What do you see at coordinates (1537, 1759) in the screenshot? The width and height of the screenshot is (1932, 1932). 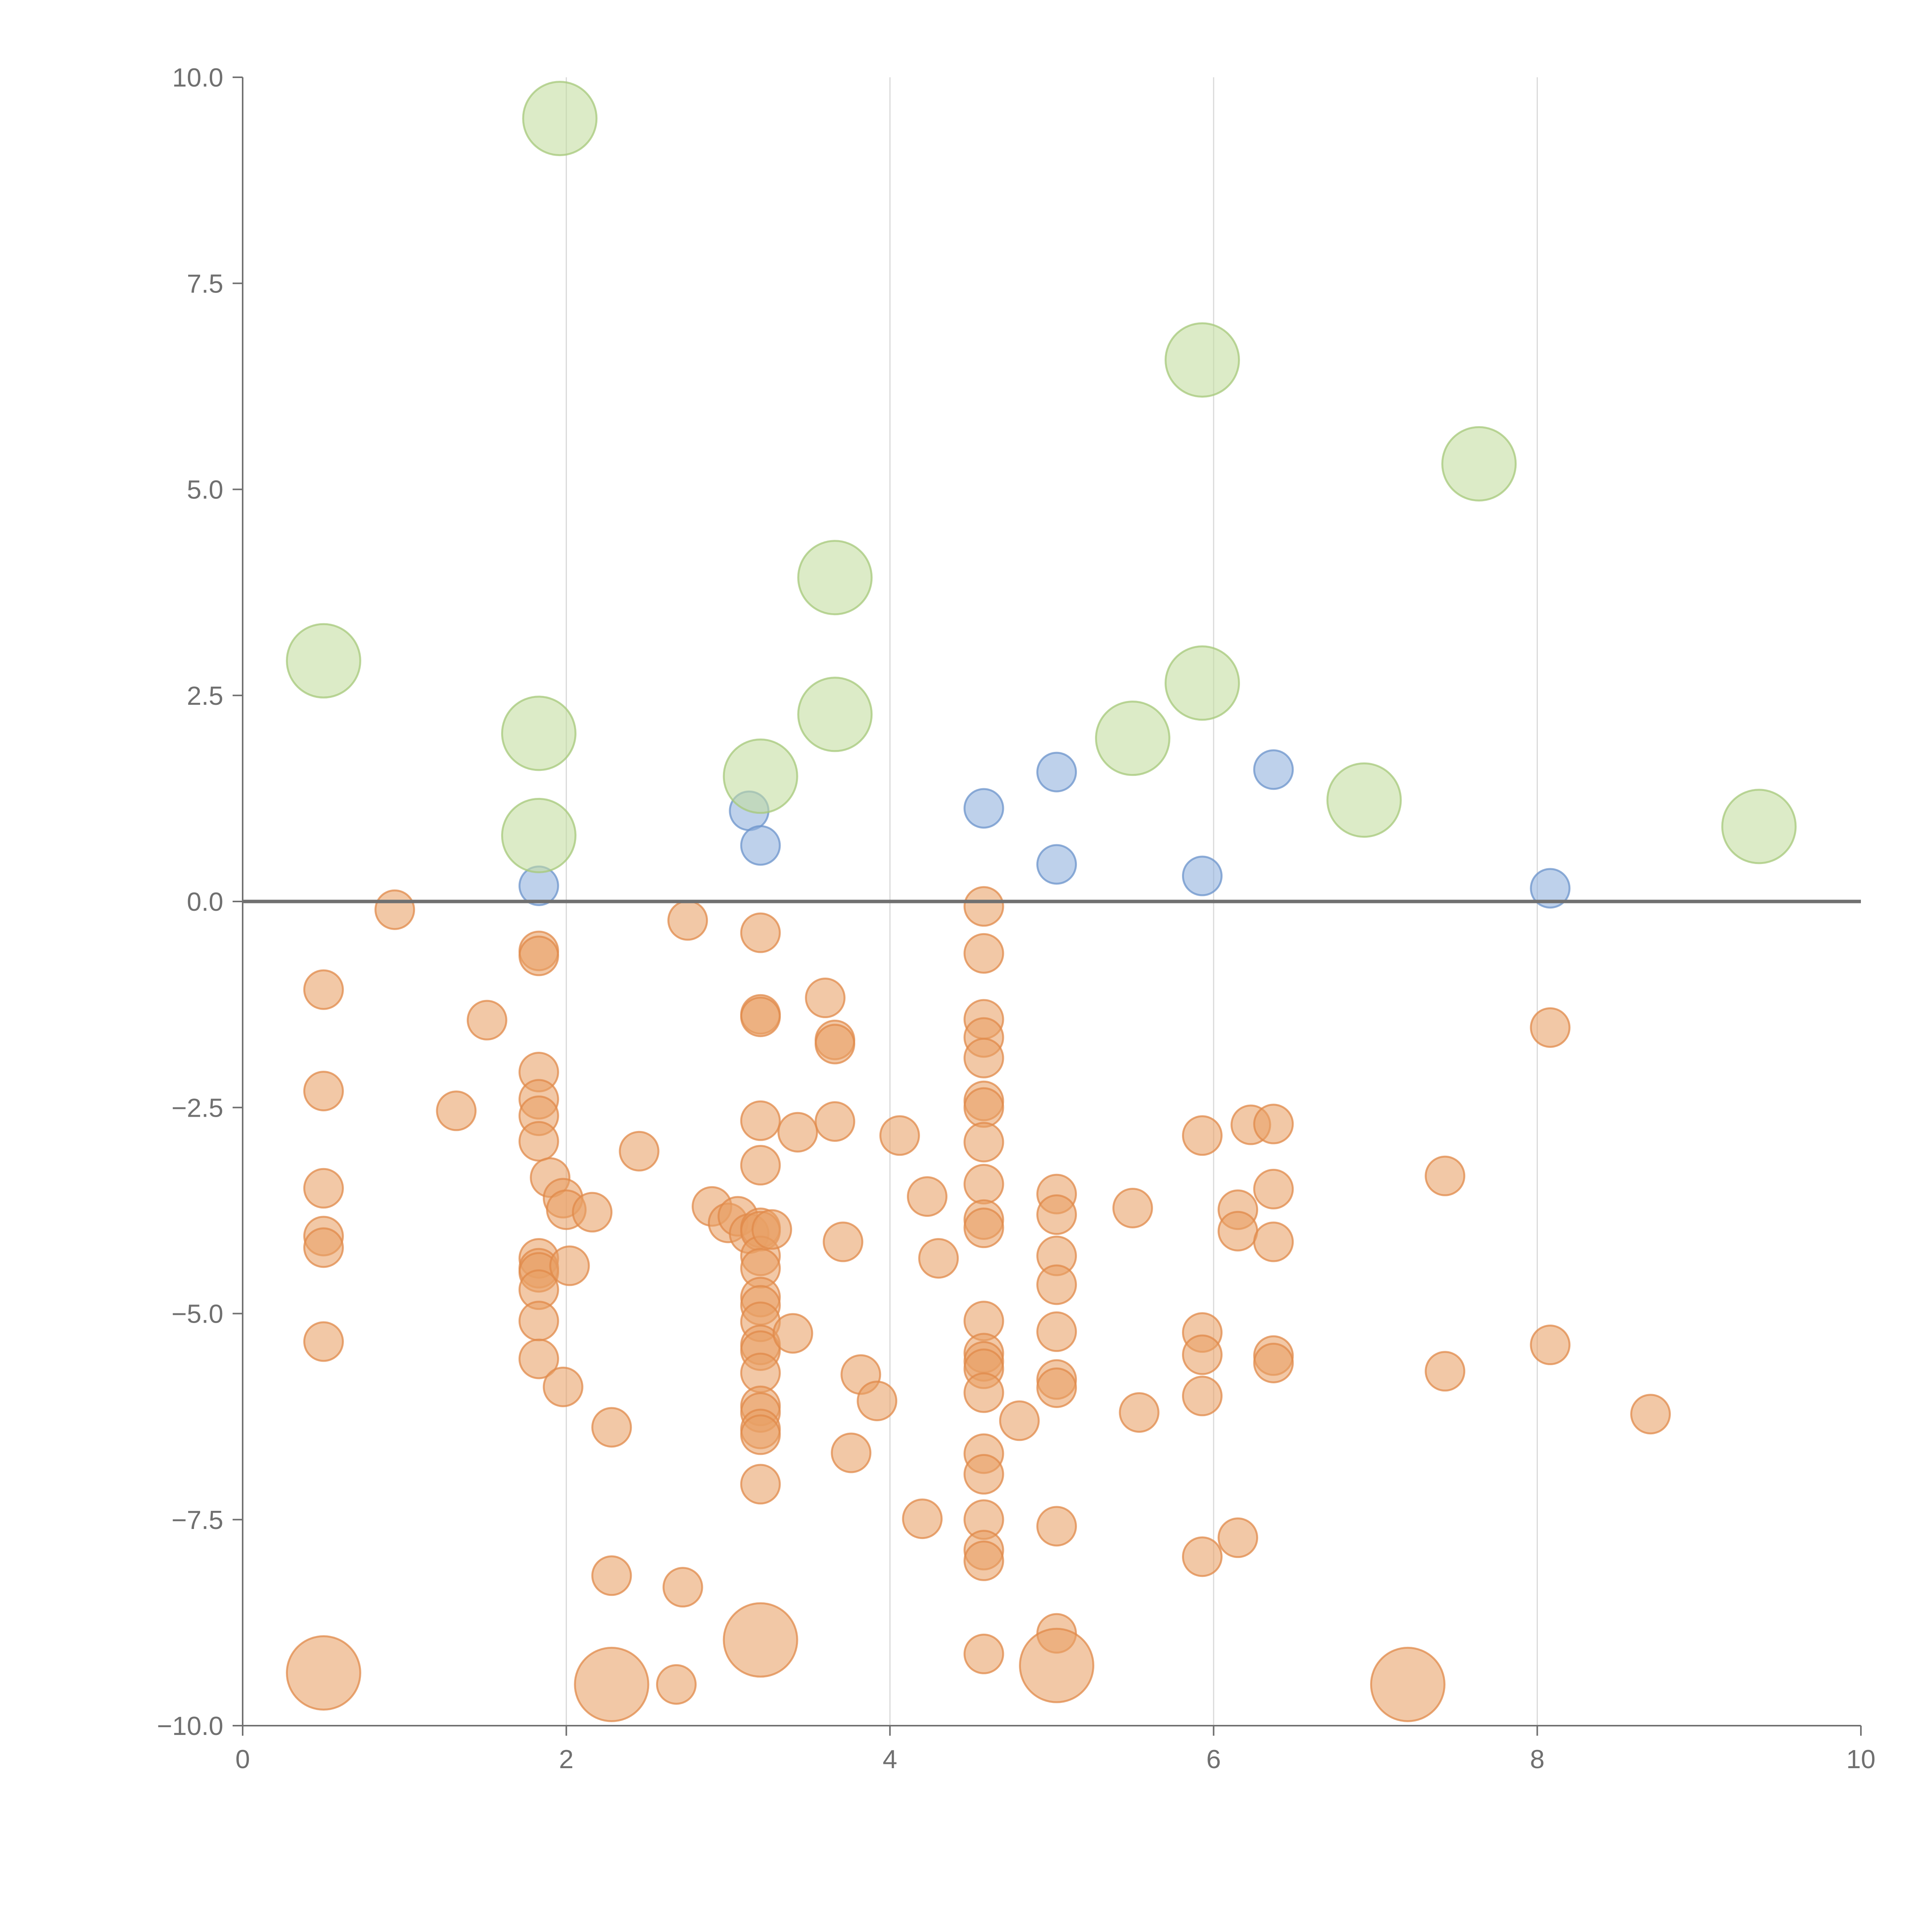 I see `x-tick-label: 8` at bounding box center [1537, 1759].